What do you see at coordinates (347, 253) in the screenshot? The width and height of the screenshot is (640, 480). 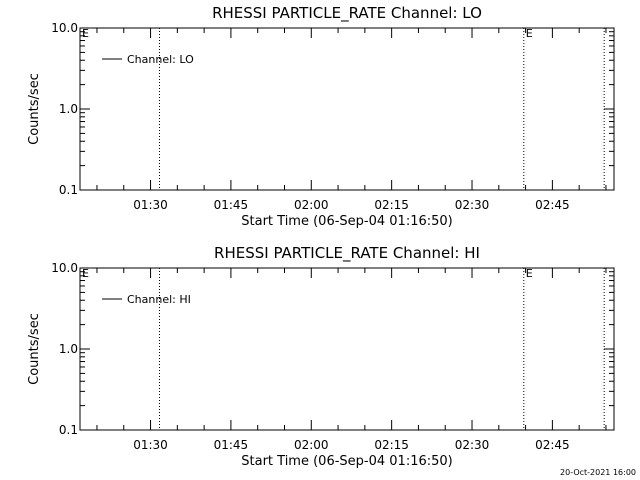 I see `chart-title: RHESSI PARTICLE_RATE Channel: HI` at bounding box center [347, 253].